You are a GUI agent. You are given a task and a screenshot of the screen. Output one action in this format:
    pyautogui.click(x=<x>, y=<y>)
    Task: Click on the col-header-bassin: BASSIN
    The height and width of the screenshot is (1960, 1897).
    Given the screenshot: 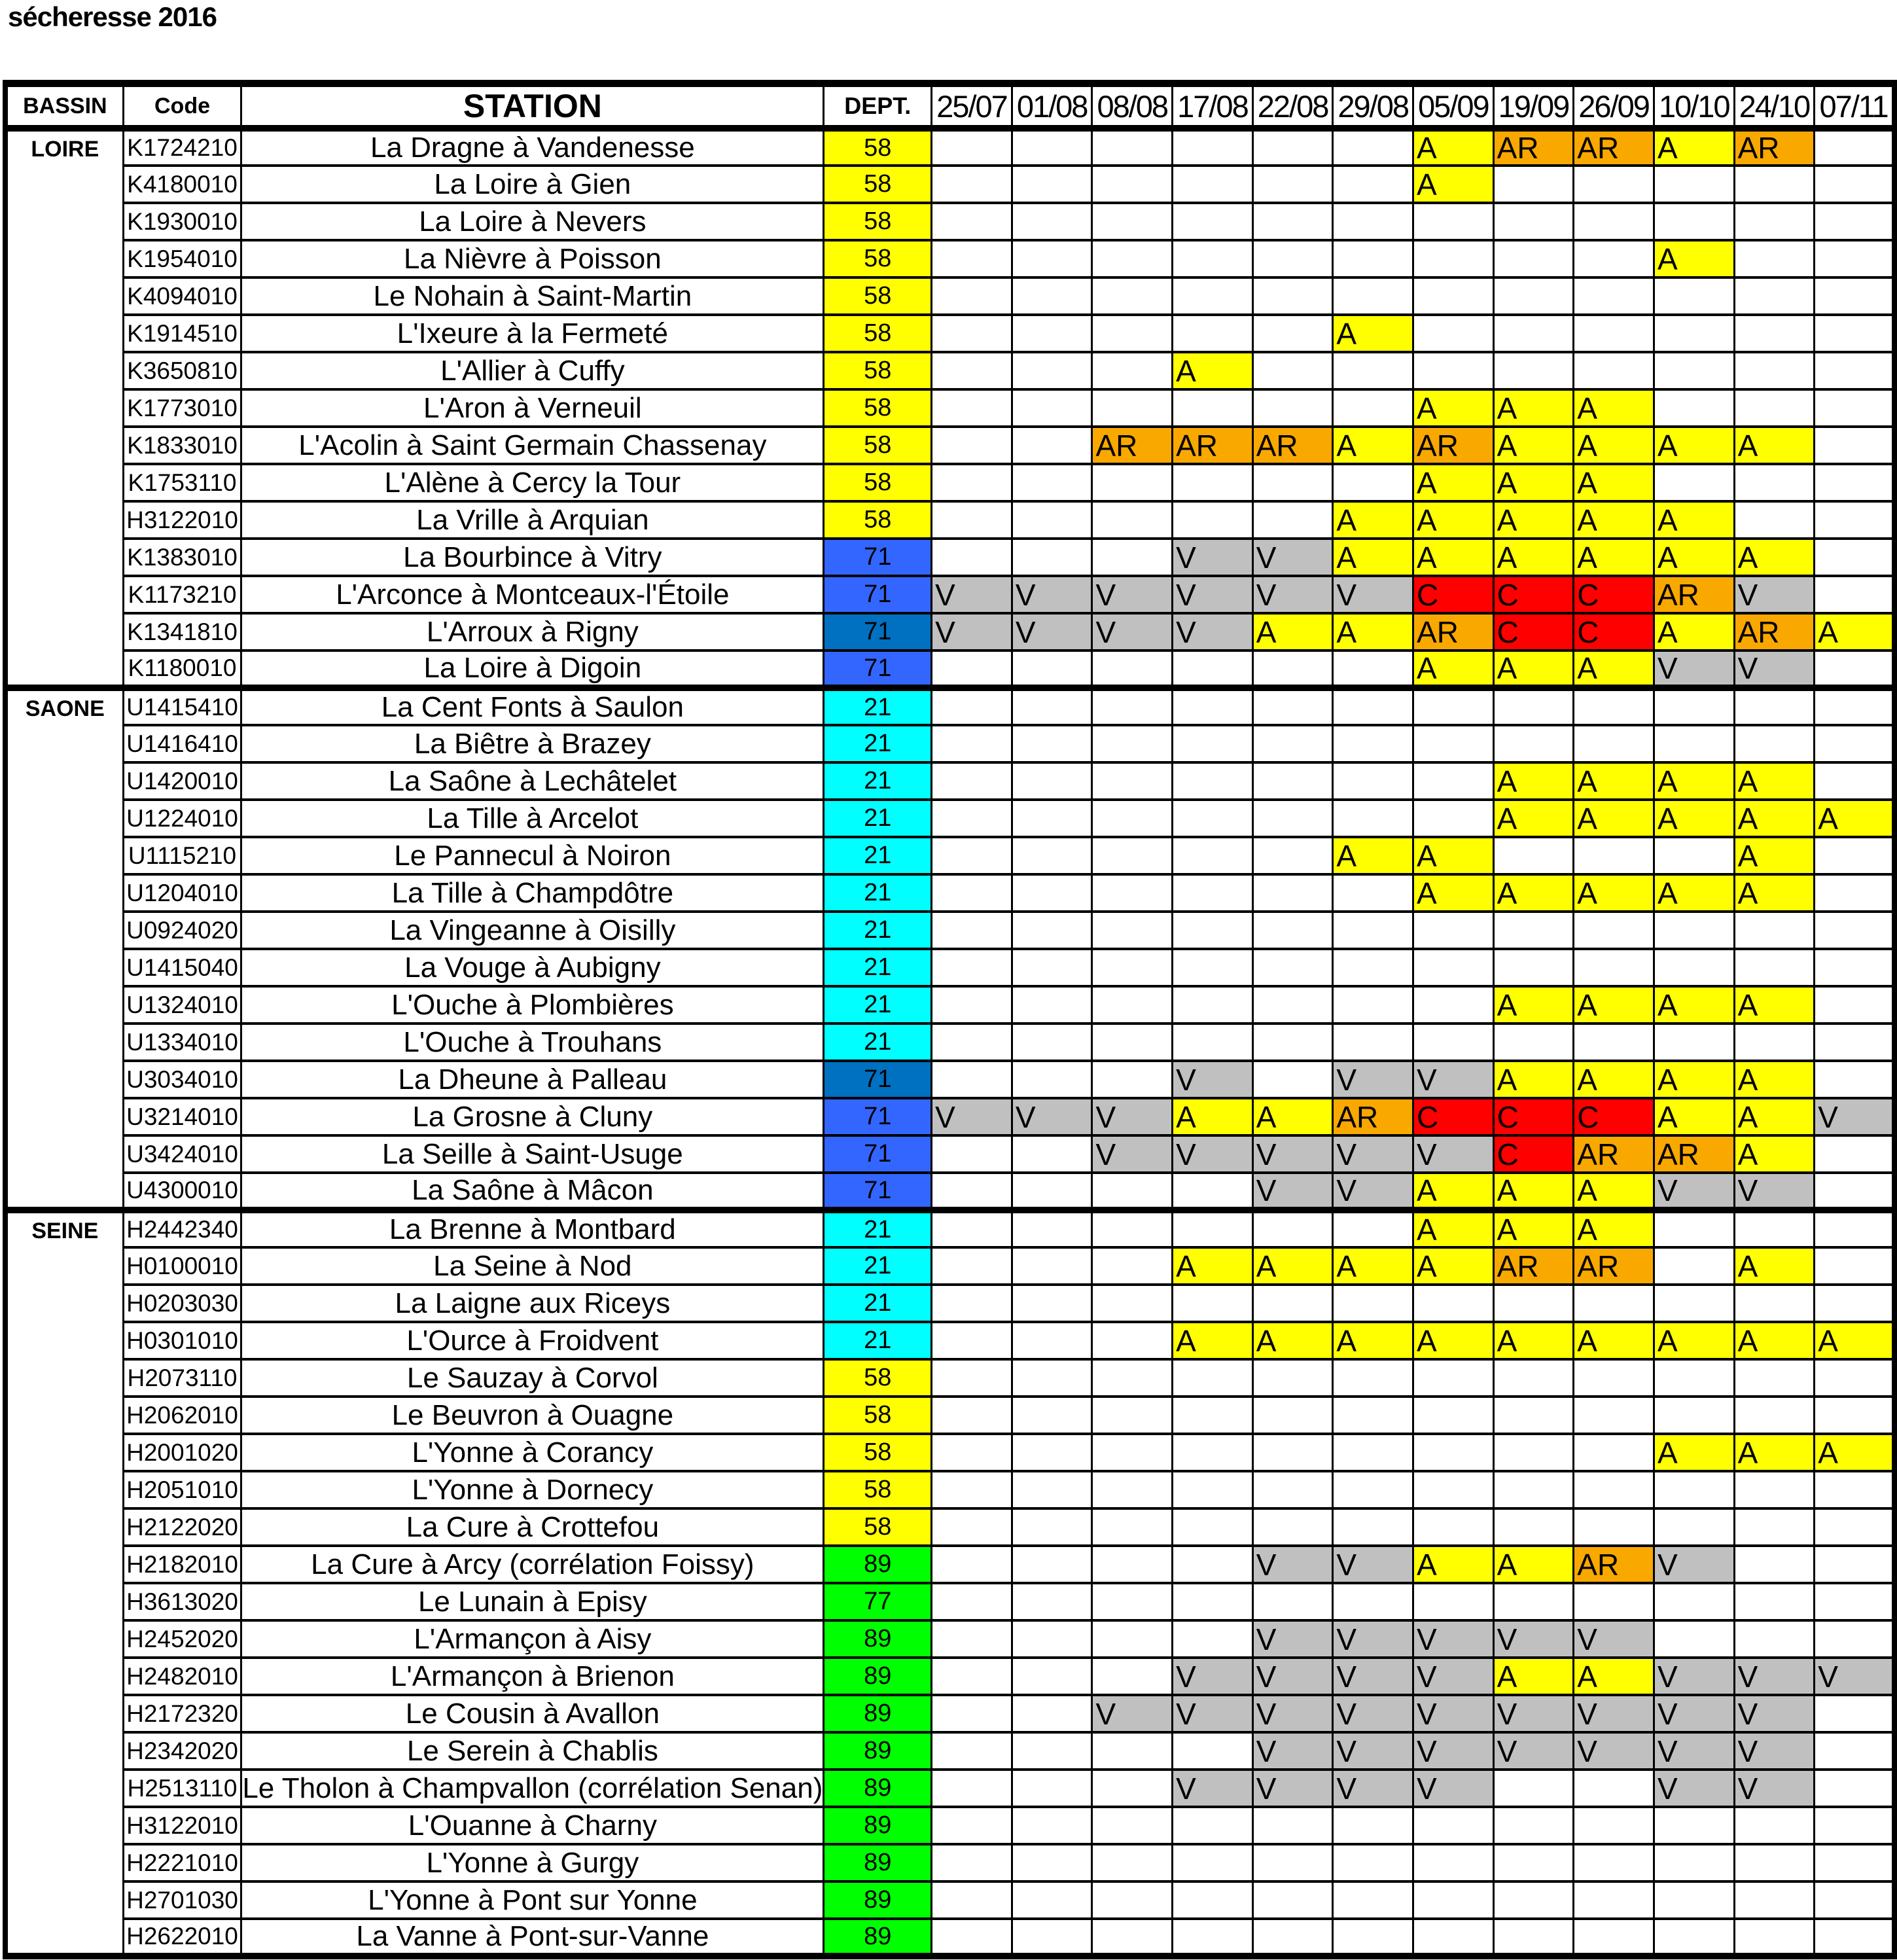 What is the action you would take?
    pyautogui.click(x=64, y=107)
    